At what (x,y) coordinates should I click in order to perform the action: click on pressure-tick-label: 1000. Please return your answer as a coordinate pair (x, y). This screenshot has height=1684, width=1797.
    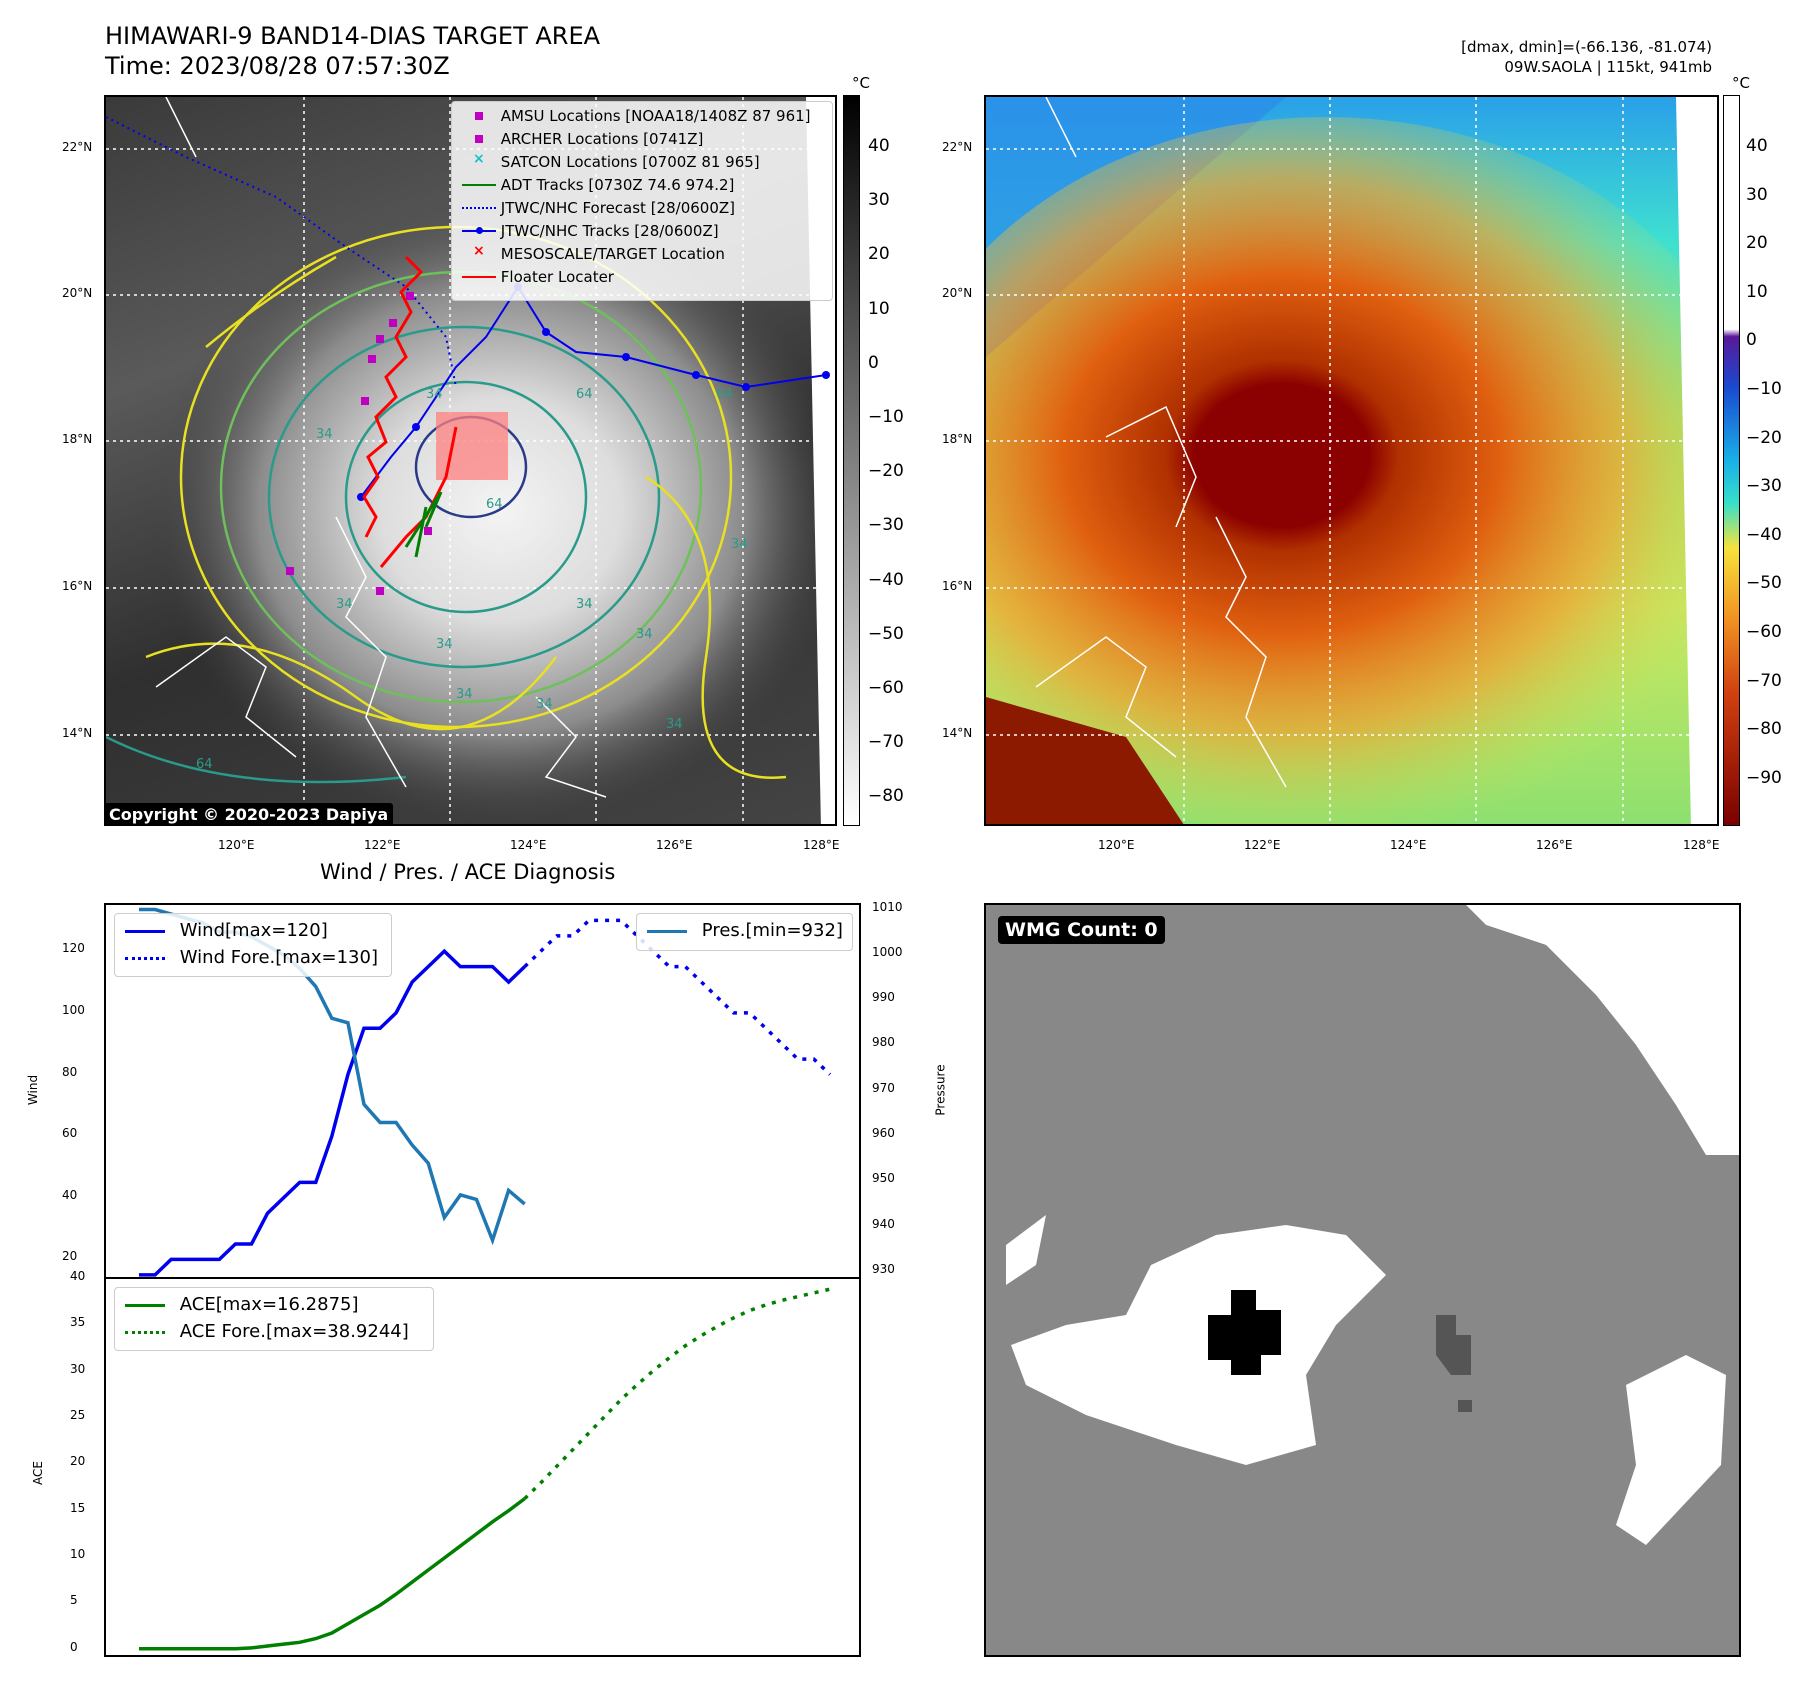
    Looking at the image, I should click on (887, 951).